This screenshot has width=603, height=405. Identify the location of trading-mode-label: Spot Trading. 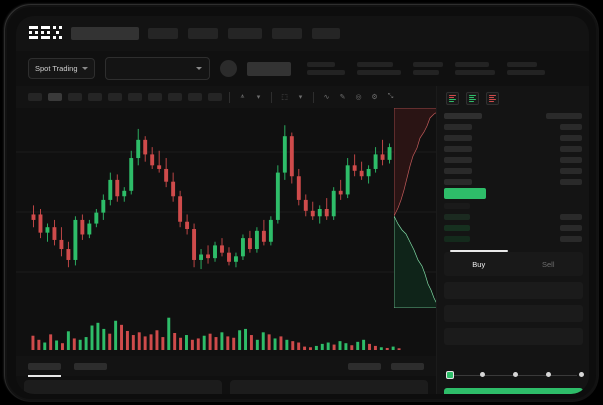
(56, 68).